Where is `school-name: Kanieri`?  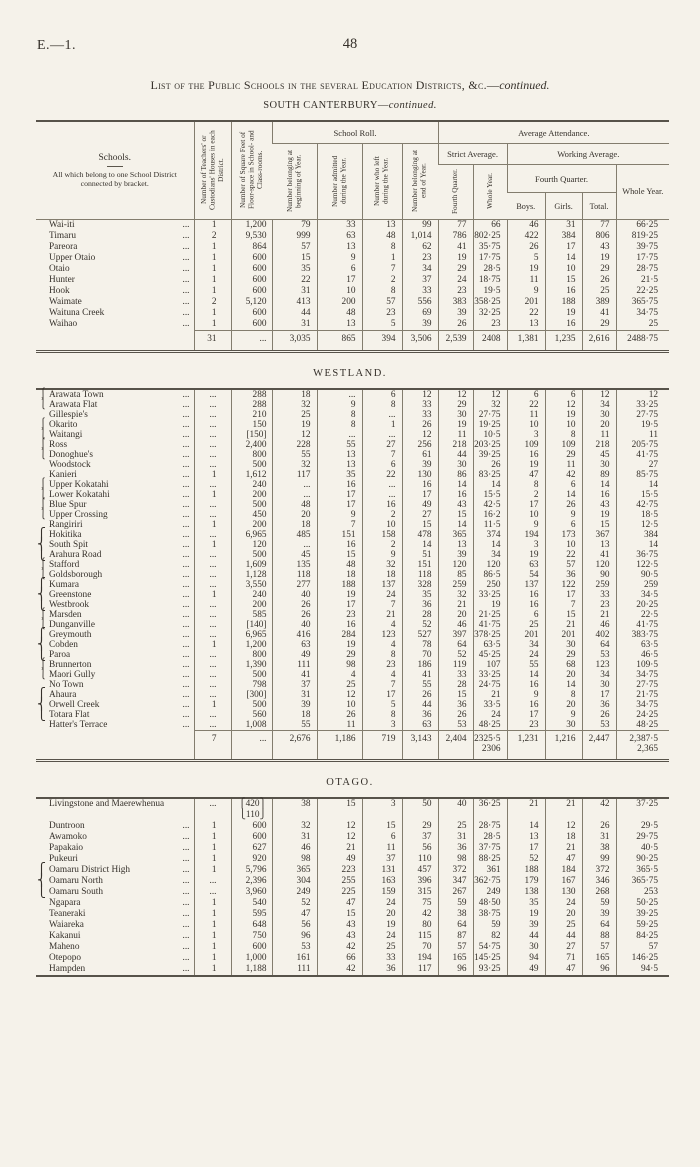
school-name: Kanieri is located at coordinates (63, 475).